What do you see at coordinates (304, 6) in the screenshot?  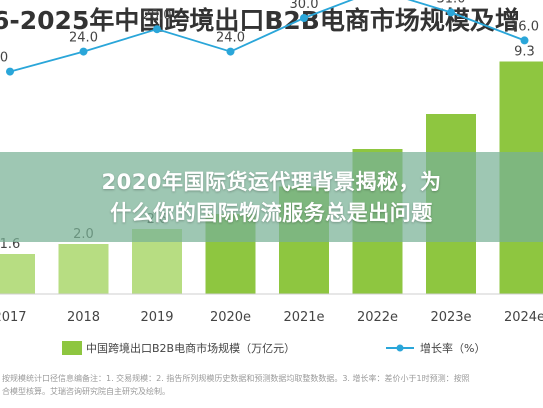 I see `growth-label-2021e: 30.0` at bounding box center [304, 6].